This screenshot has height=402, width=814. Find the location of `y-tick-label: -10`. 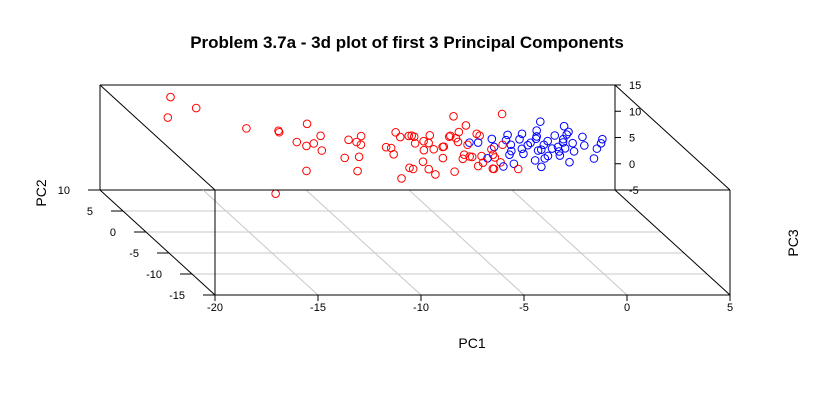

y-tick-label: -10 is located at coordinates (154, 275).